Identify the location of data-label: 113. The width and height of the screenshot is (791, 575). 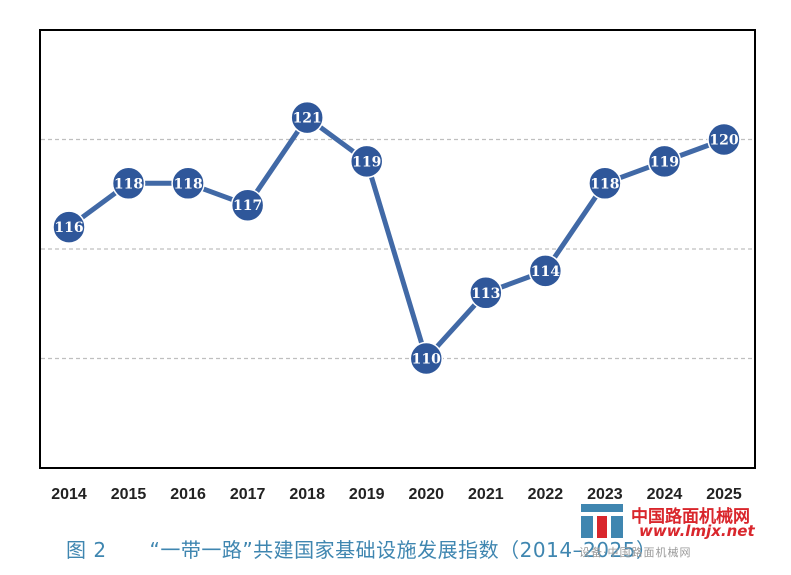
(485, 294).